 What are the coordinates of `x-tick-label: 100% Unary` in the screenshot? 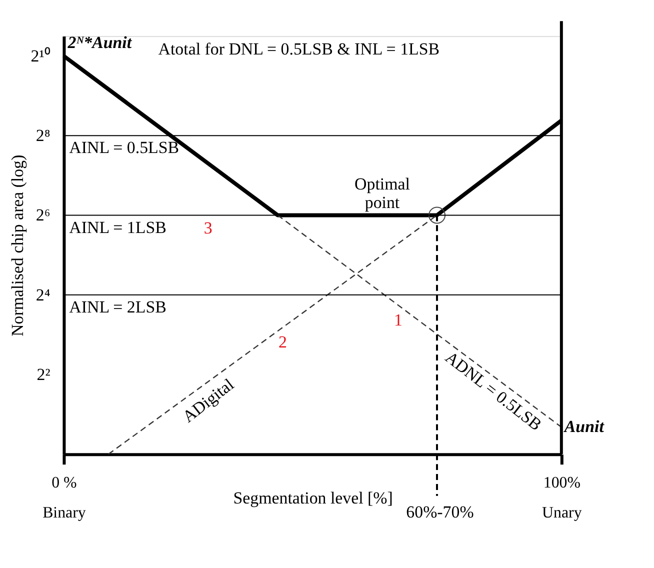 It's located at (562, 498).